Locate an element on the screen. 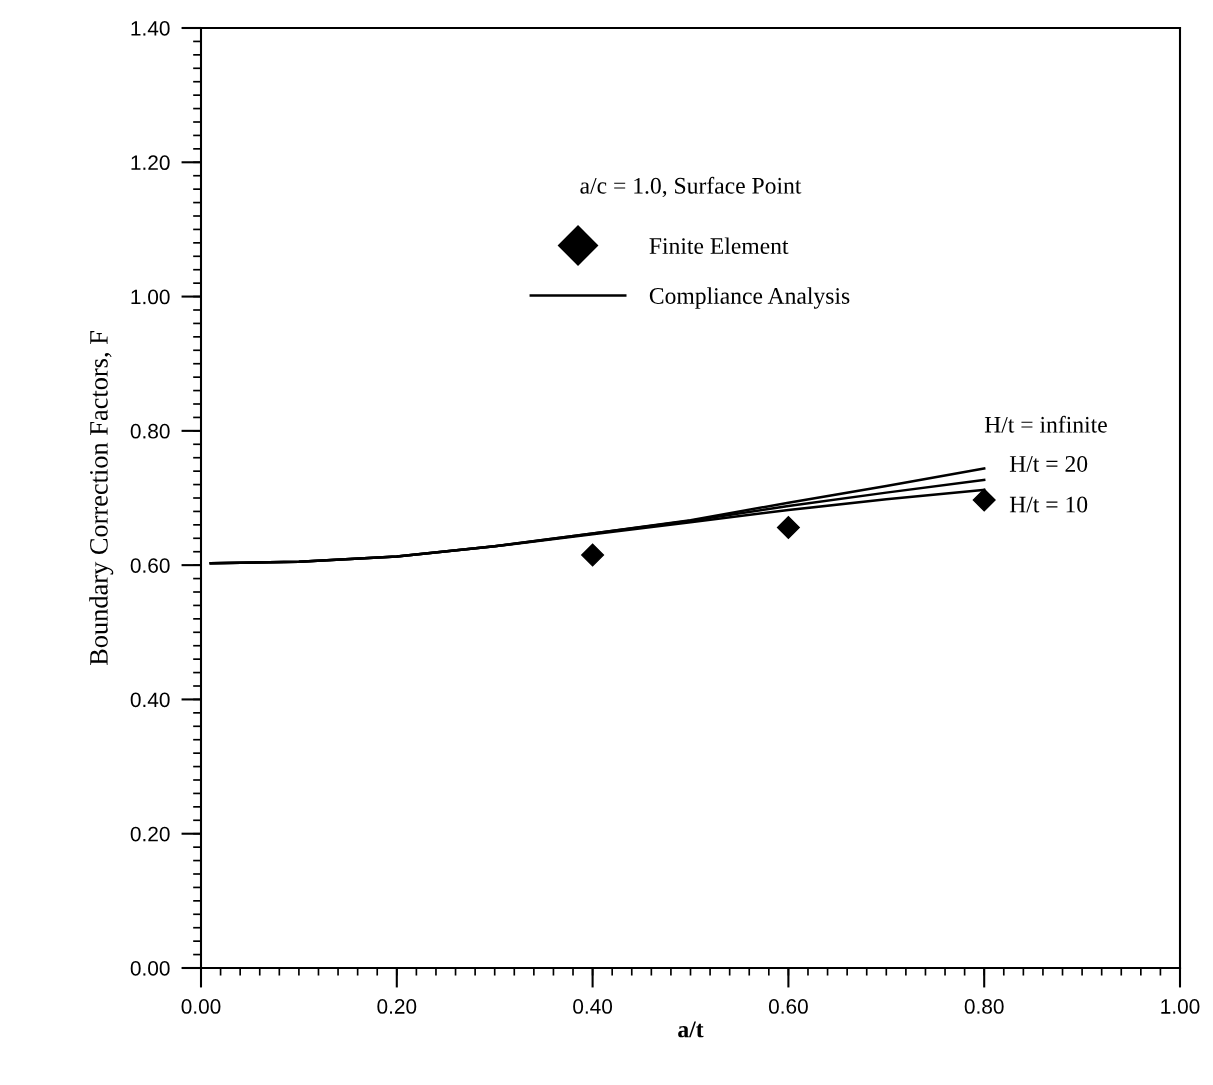 Image resolution: width=1213 pixels, height=1085 pixels. y-tick-label: 1.40 is located at coordinates (150, 28).